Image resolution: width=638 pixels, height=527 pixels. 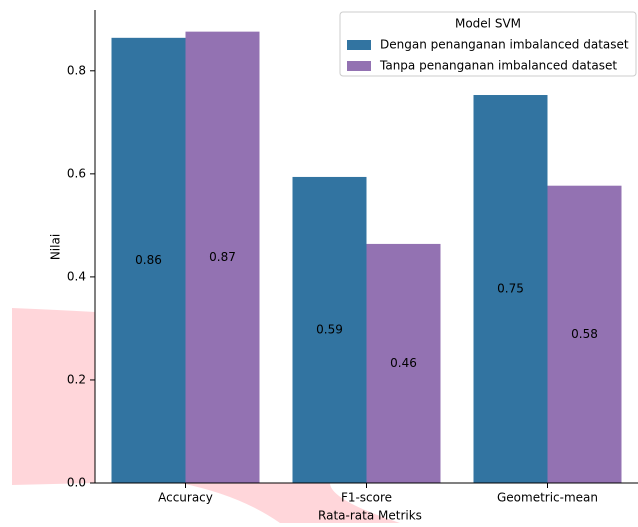 I want to click on bar-value-label: 0.59, so click(x=329, y=329).